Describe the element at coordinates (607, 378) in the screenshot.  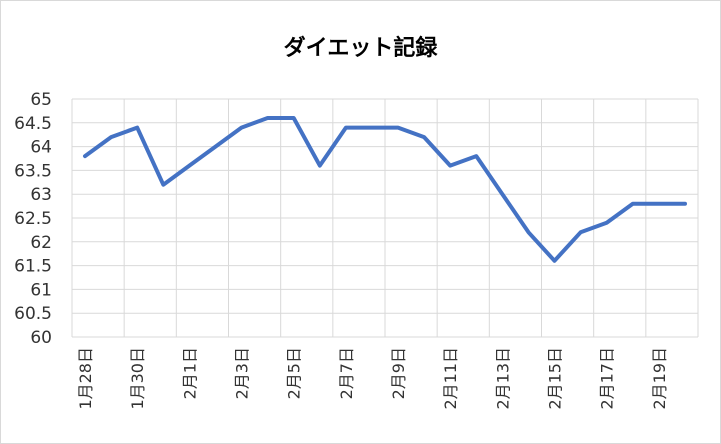
I see `x-tick-label: 2月17日` at that location.